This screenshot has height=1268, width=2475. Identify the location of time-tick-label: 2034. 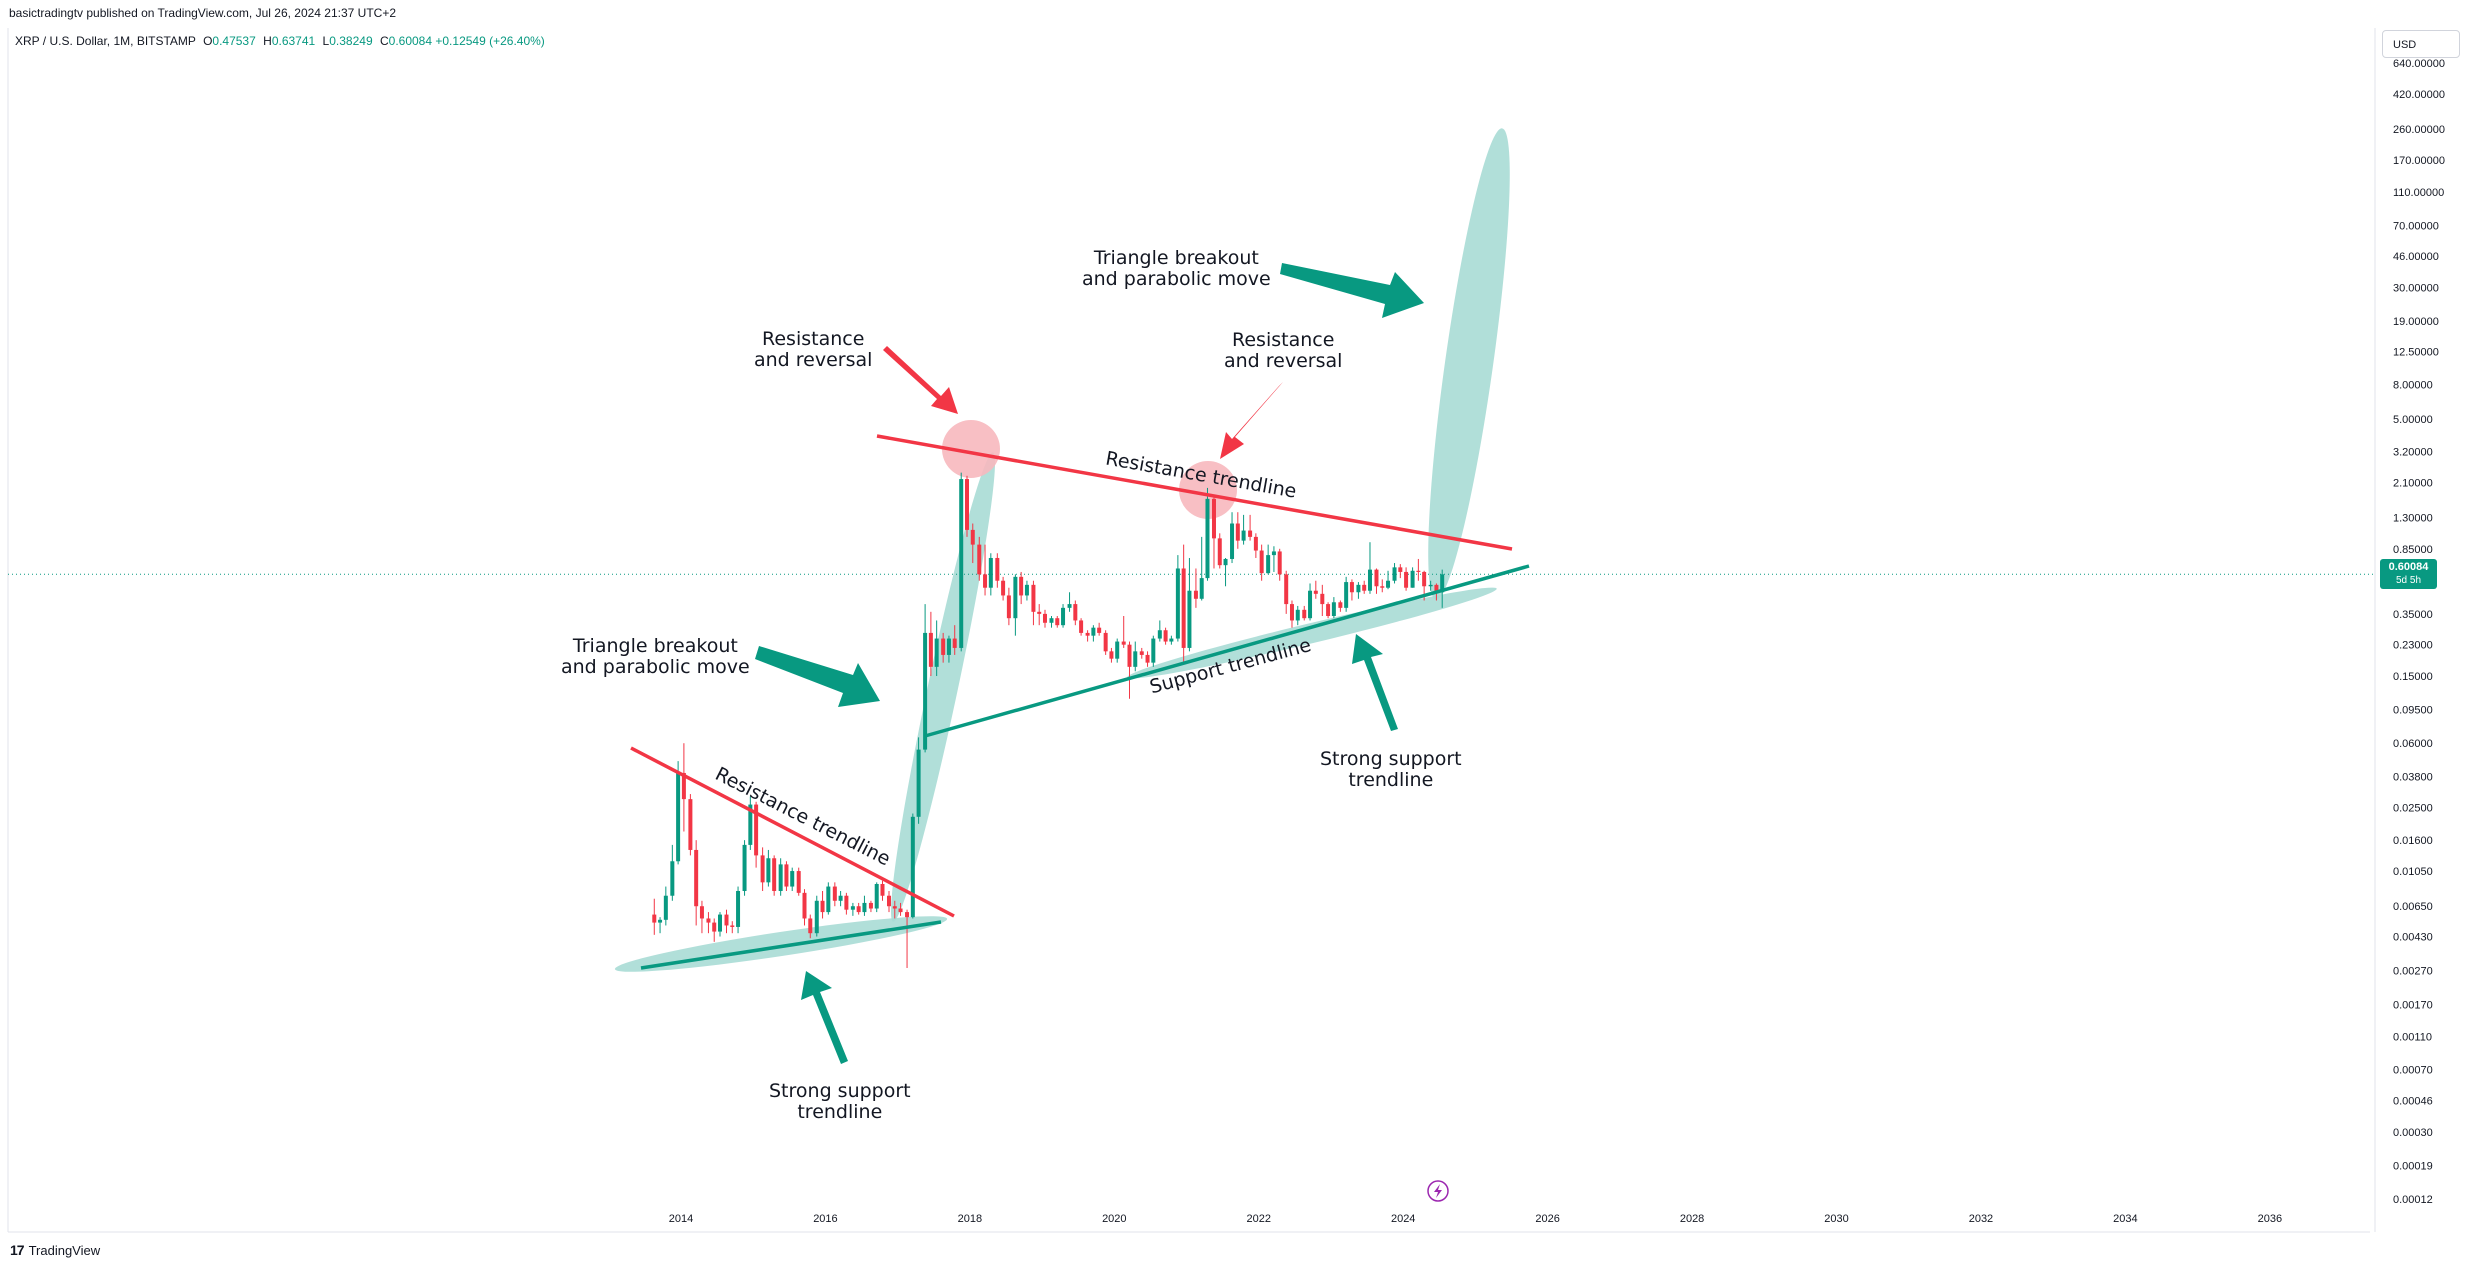
(2125, 1219).